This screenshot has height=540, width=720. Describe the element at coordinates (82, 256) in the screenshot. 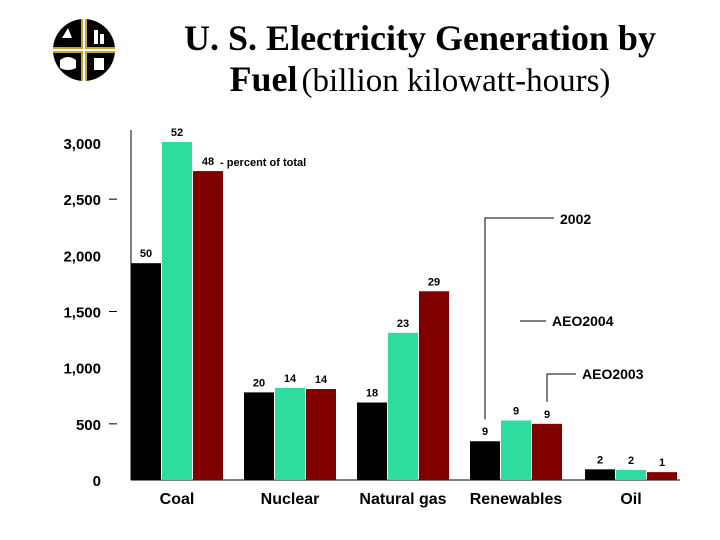

I see `y-tick-label: 2,000` at that location.